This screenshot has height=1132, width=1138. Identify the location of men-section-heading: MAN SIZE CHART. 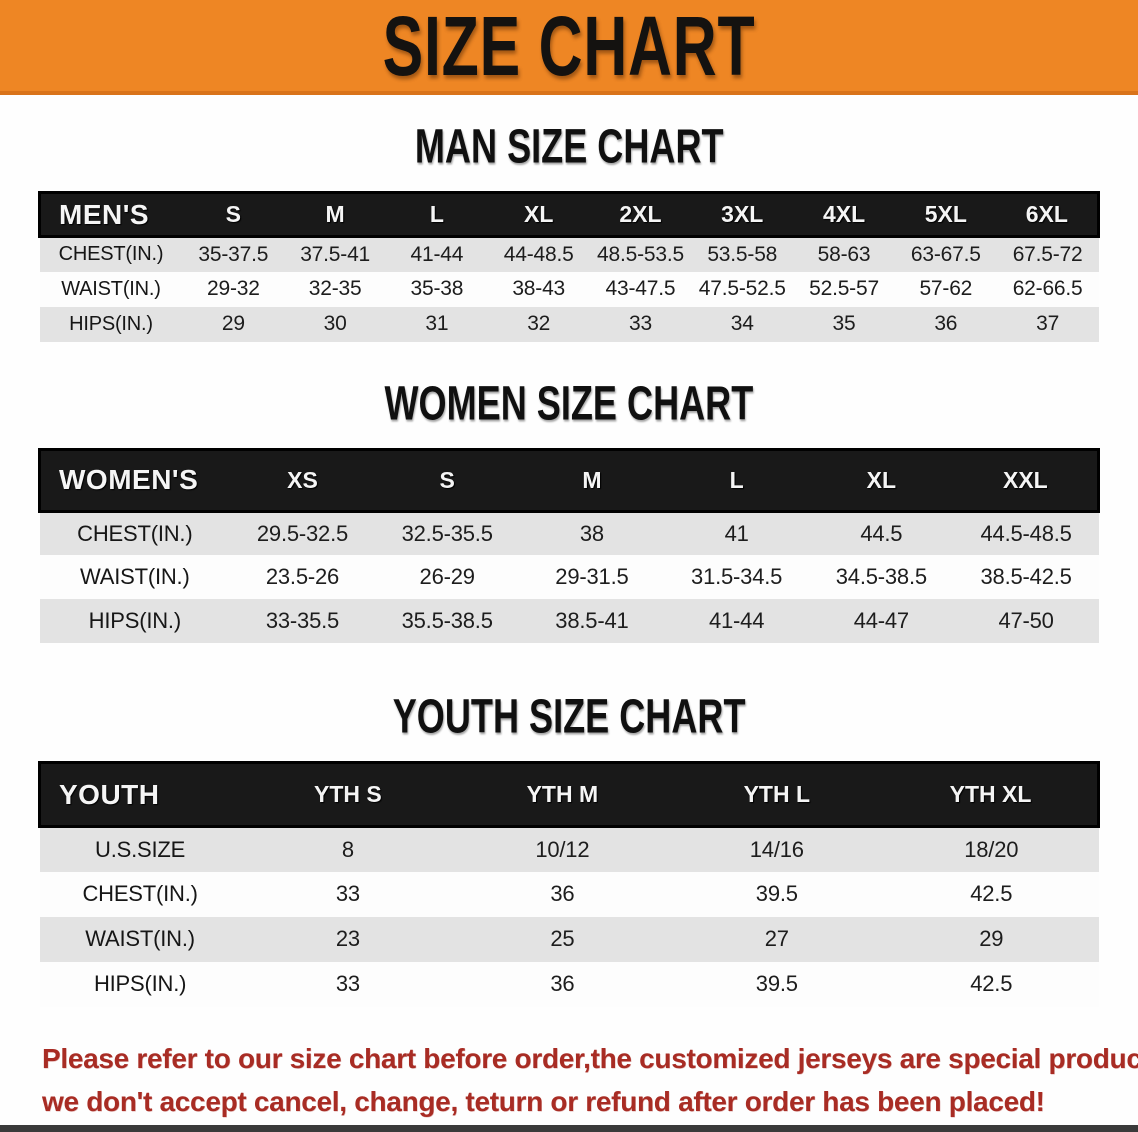
(569, 146).